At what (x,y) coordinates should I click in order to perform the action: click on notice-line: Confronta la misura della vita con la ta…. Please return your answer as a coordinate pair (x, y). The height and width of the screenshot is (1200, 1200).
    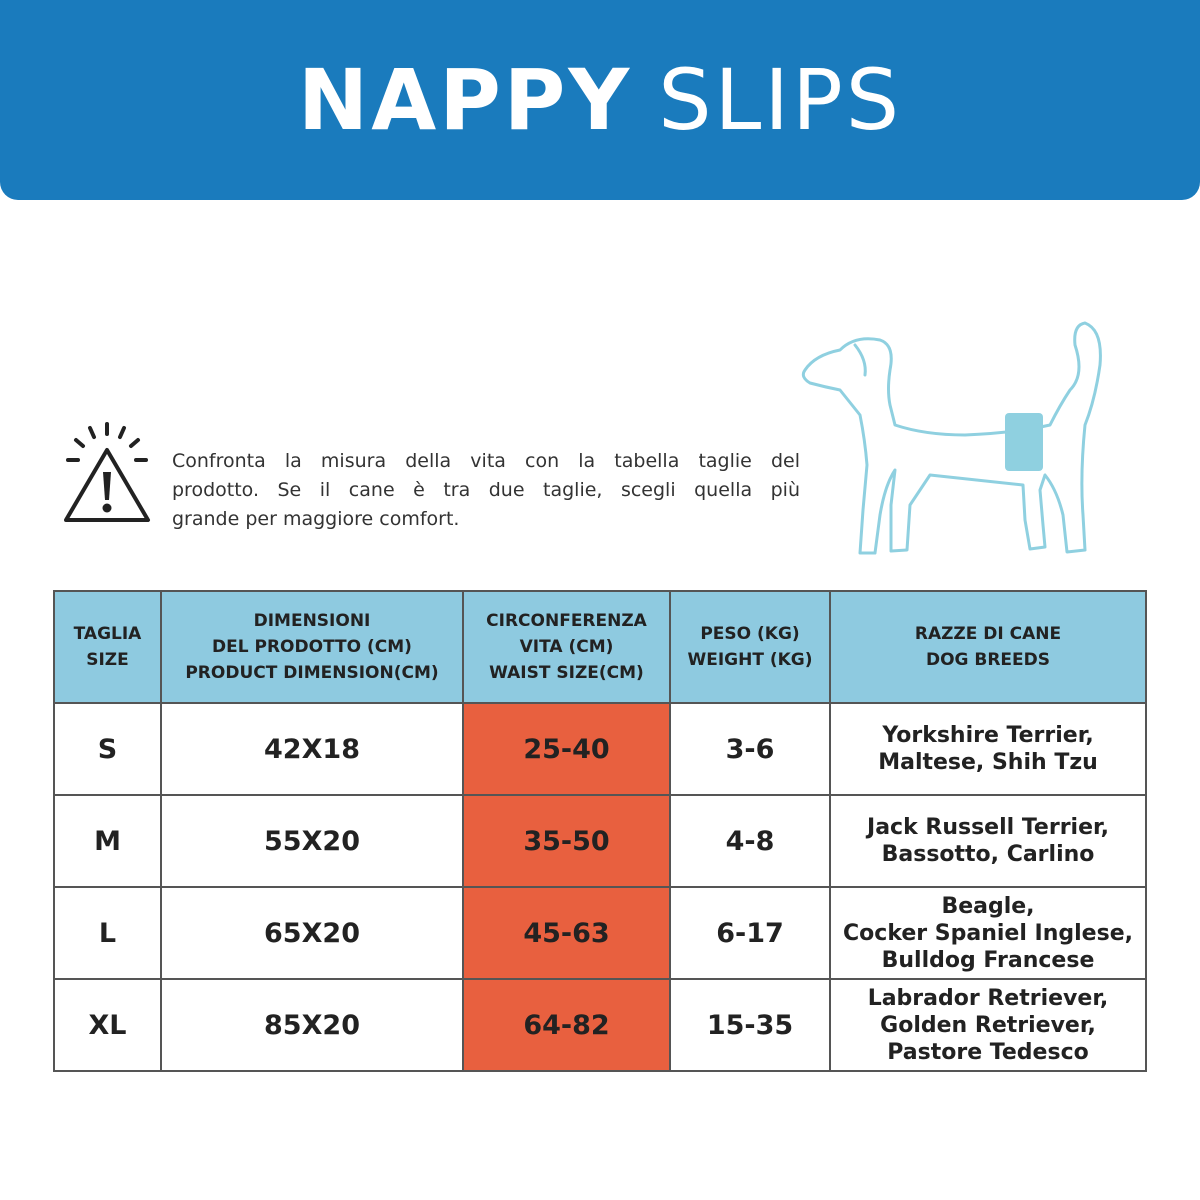
    Looking at the image, I should click on (486, 461).